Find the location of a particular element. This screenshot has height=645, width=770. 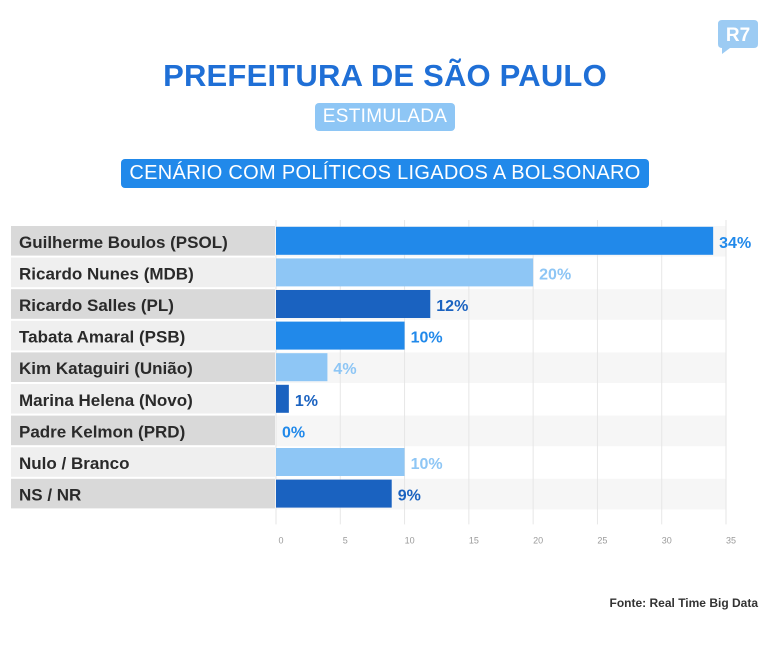

value-label: 34% is located at coordinates (735, 243).